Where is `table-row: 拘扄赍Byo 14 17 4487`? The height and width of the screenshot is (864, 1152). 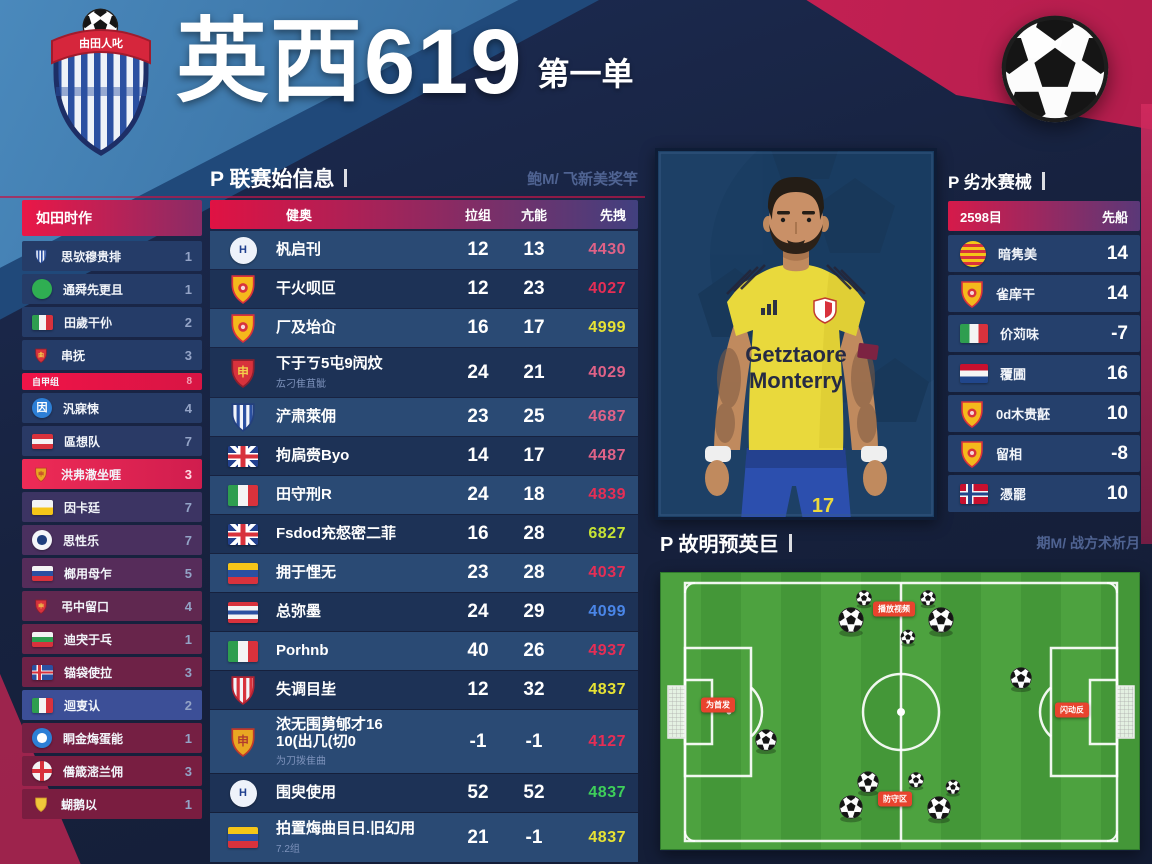
table-row: 拘扄赍Byo 14 17 4487 is located at coordinates (424, 456).